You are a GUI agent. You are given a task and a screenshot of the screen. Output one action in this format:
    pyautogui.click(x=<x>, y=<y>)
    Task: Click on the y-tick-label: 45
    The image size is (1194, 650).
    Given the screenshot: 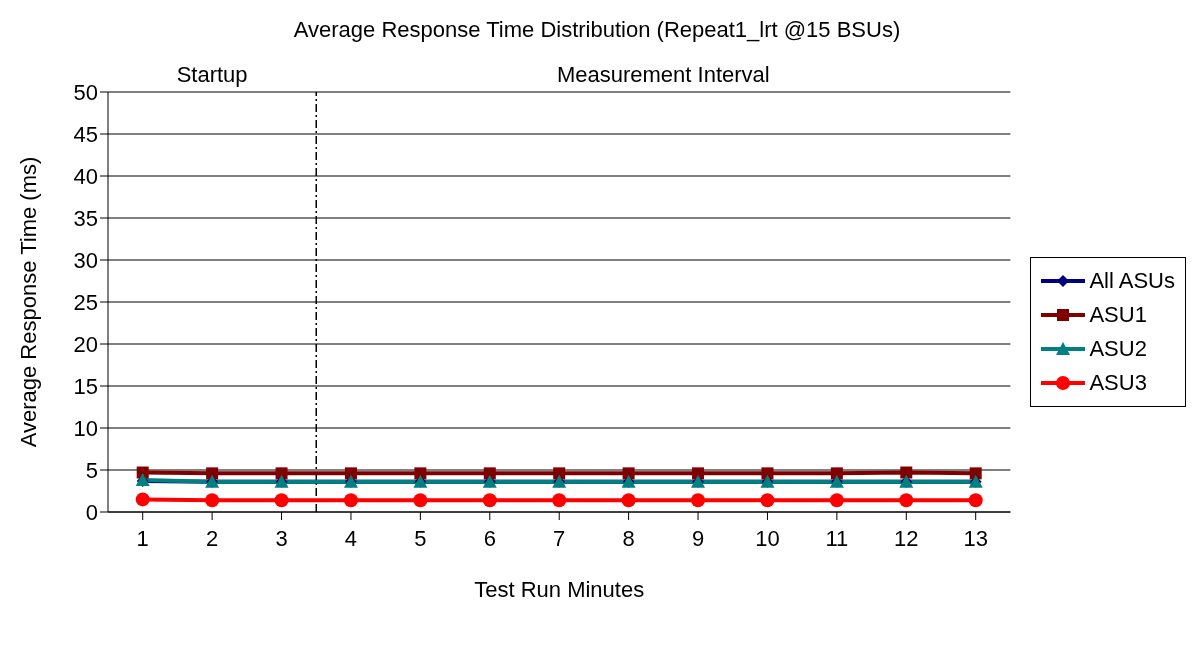 What is the action you would take?
    pyautogui.click(x=85, y=134)
    